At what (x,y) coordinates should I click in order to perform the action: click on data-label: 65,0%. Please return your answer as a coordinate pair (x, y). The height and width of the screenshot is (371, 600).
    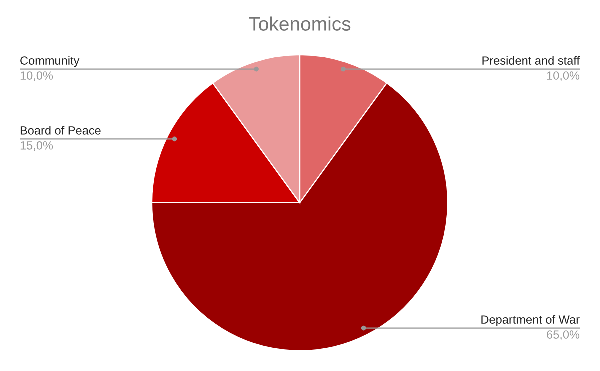
    Looking at the image, I should click on (563, 335).